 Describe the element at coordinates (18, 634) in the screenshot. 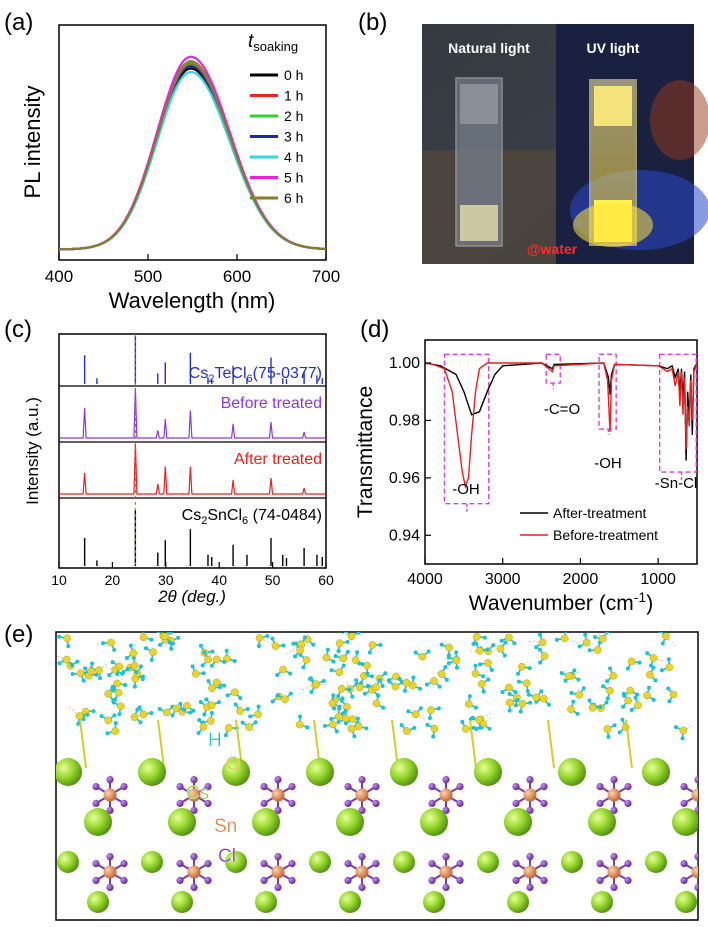

I see `panel-label-e: (e)` at that location.